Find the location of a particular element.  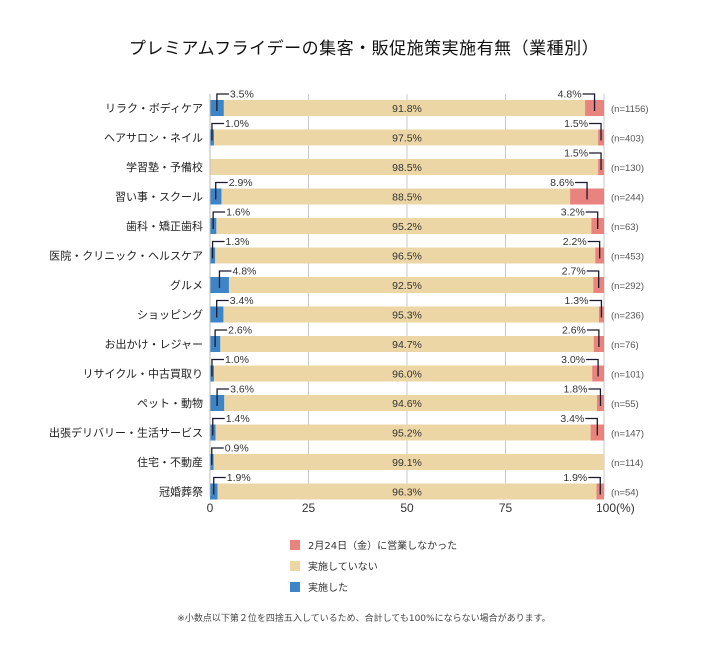

data-label-closed: 2.2% is located at coordinates (575, 242).